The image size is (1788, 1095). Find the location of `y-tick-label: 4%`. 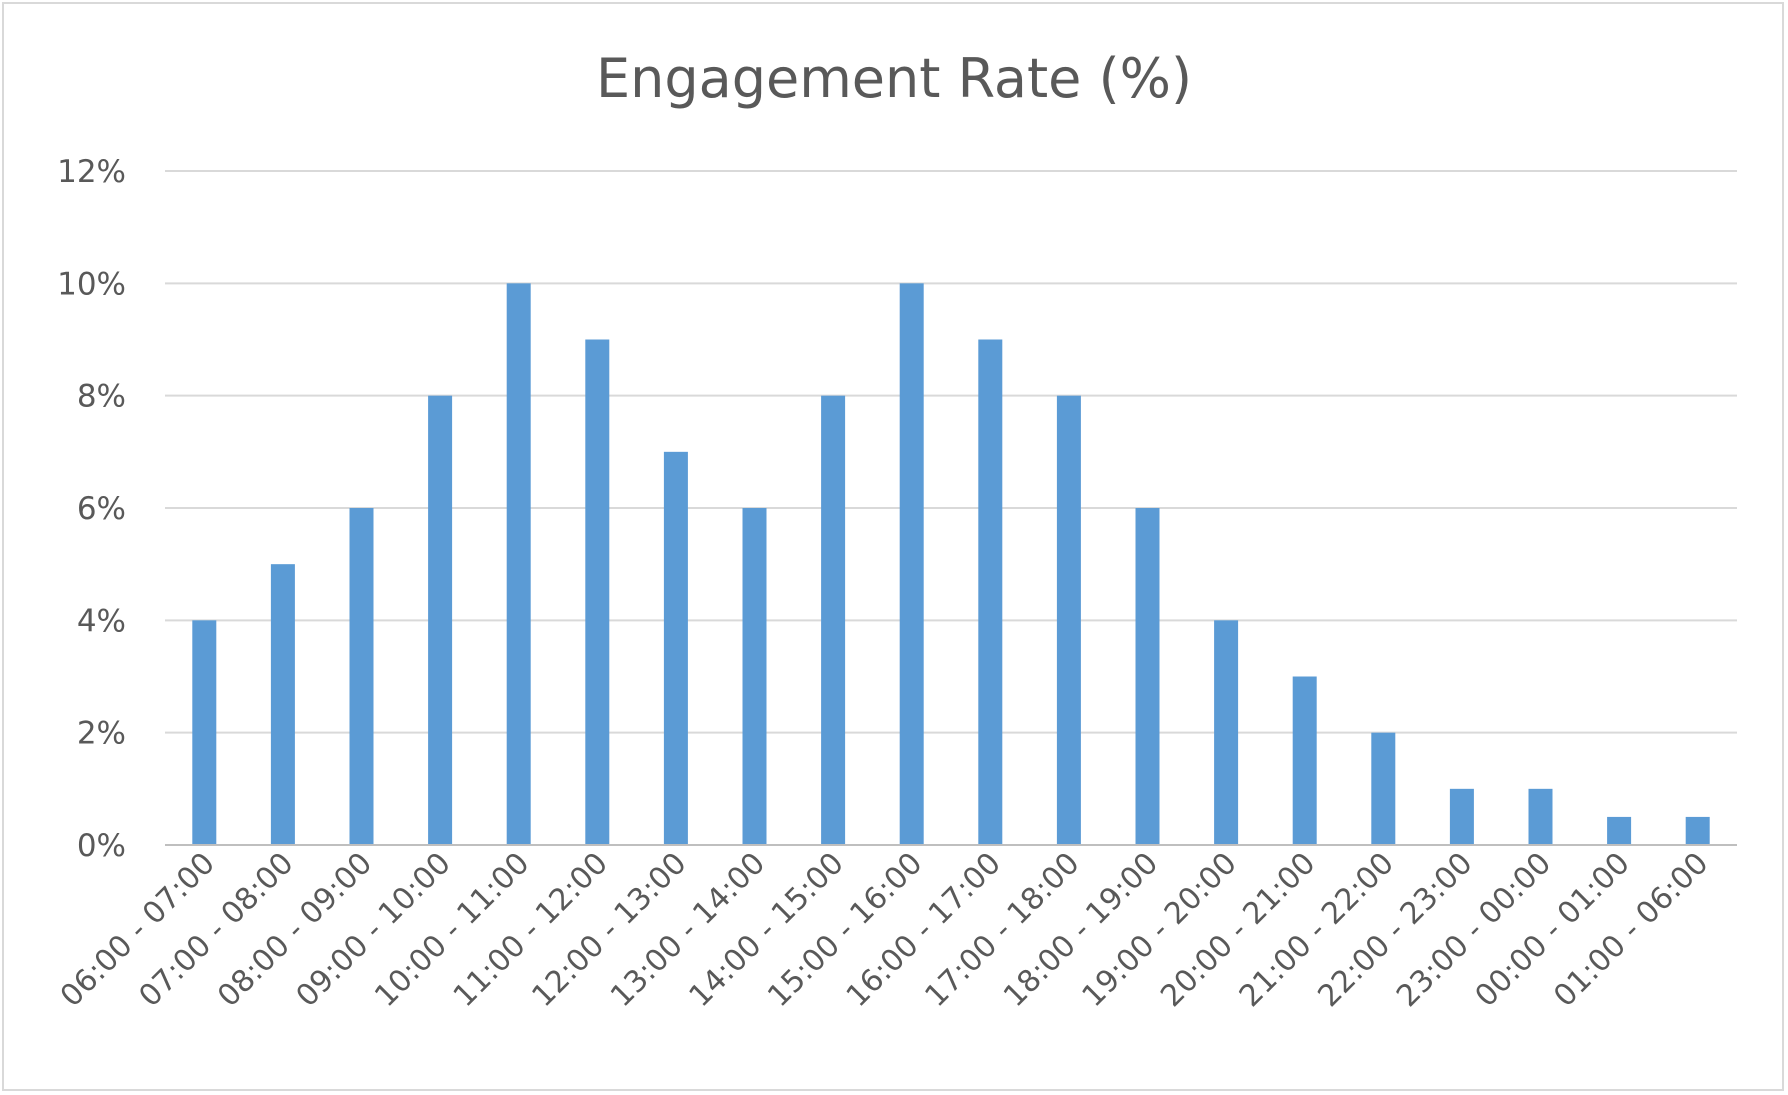

y-tick-label: 4% is located at coordinates (101, 621).